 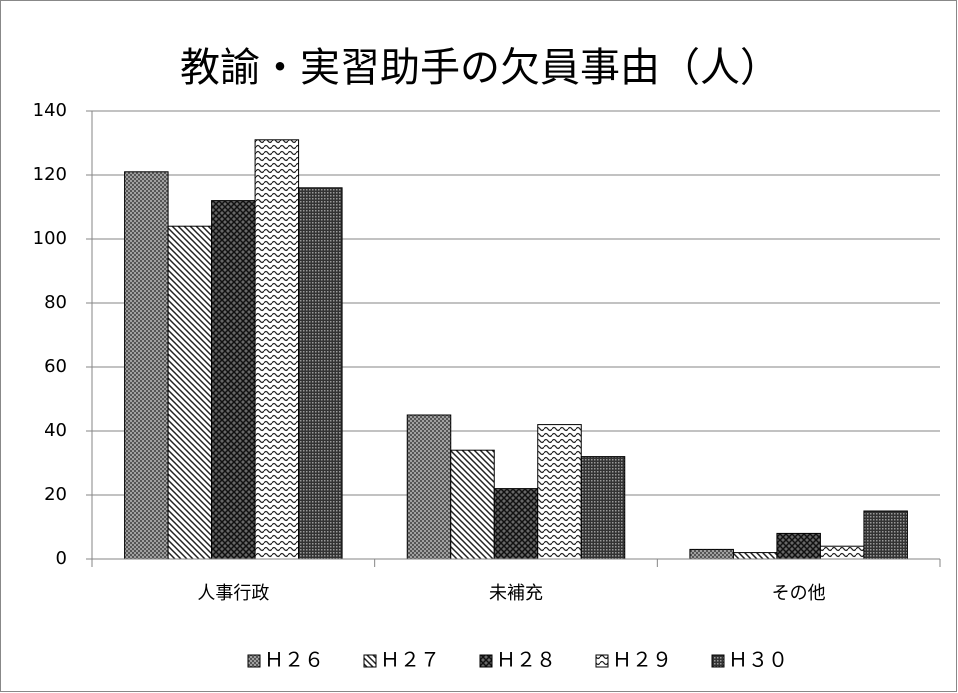 I want to click on legend-label: Ｈ３０, so click(x=758, y=660).